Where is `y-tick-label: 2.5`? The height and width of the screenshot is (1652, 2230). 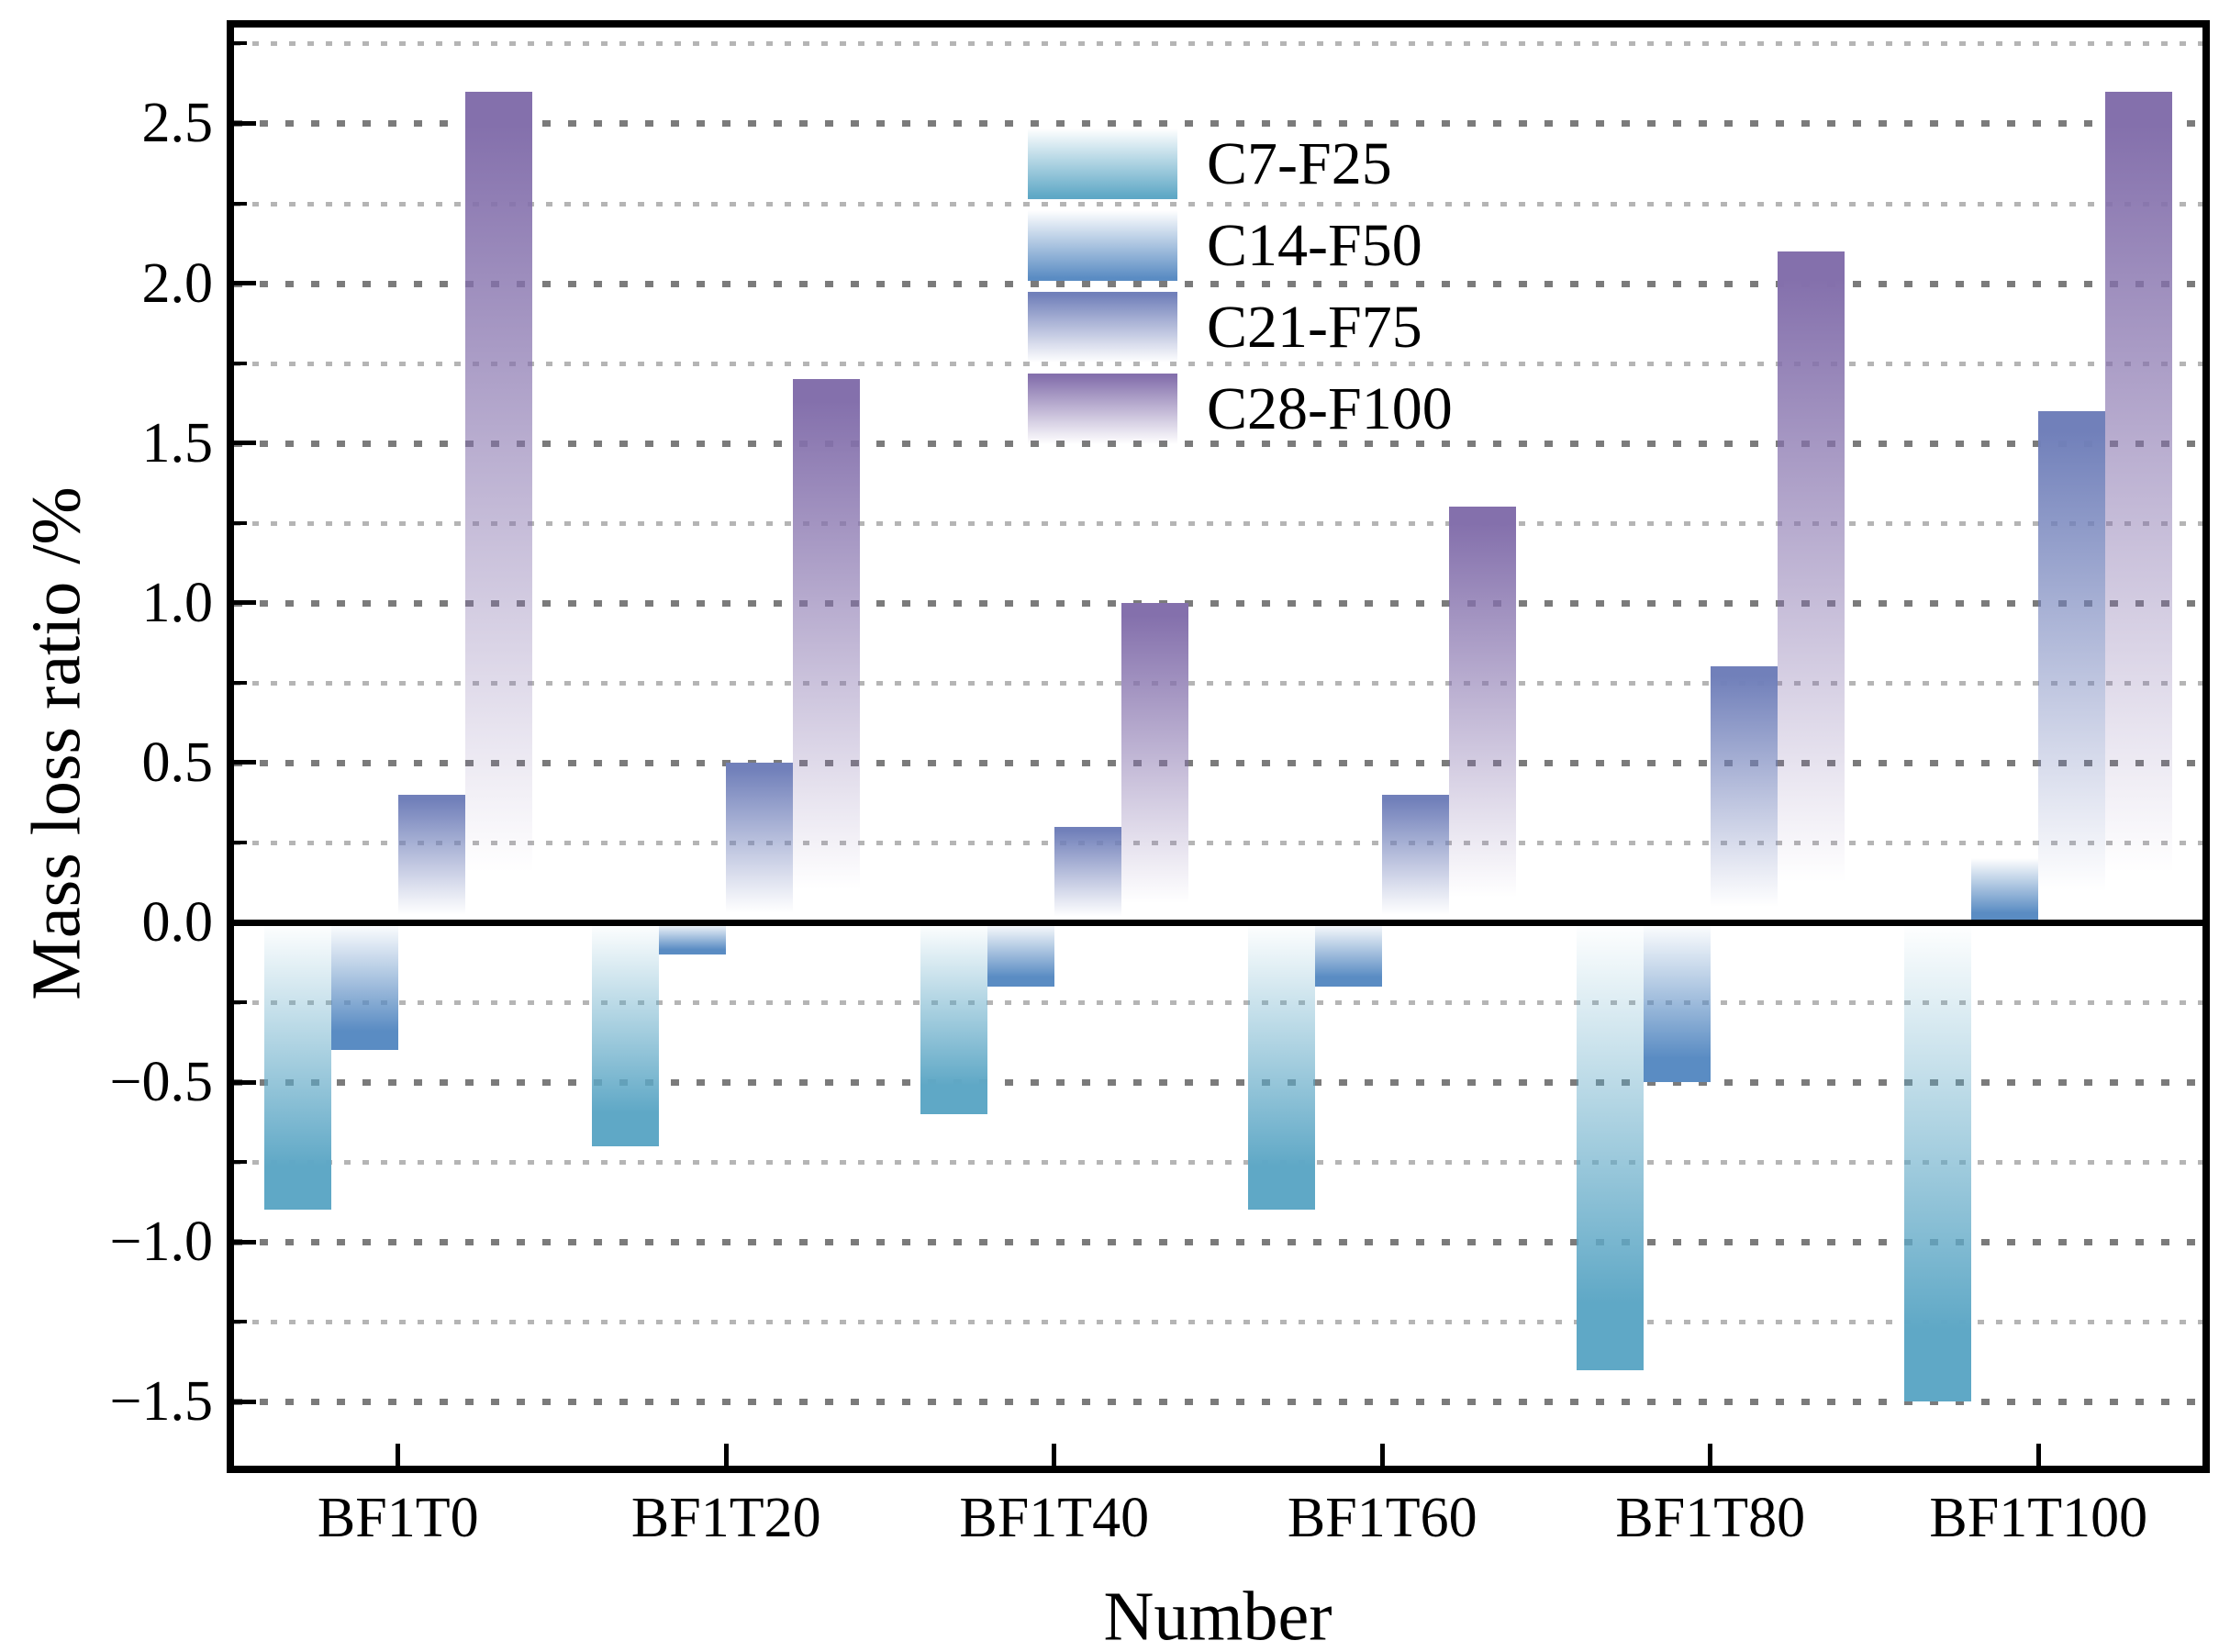 y-tick-label: 2.5 is located at coordinates (178, 123).